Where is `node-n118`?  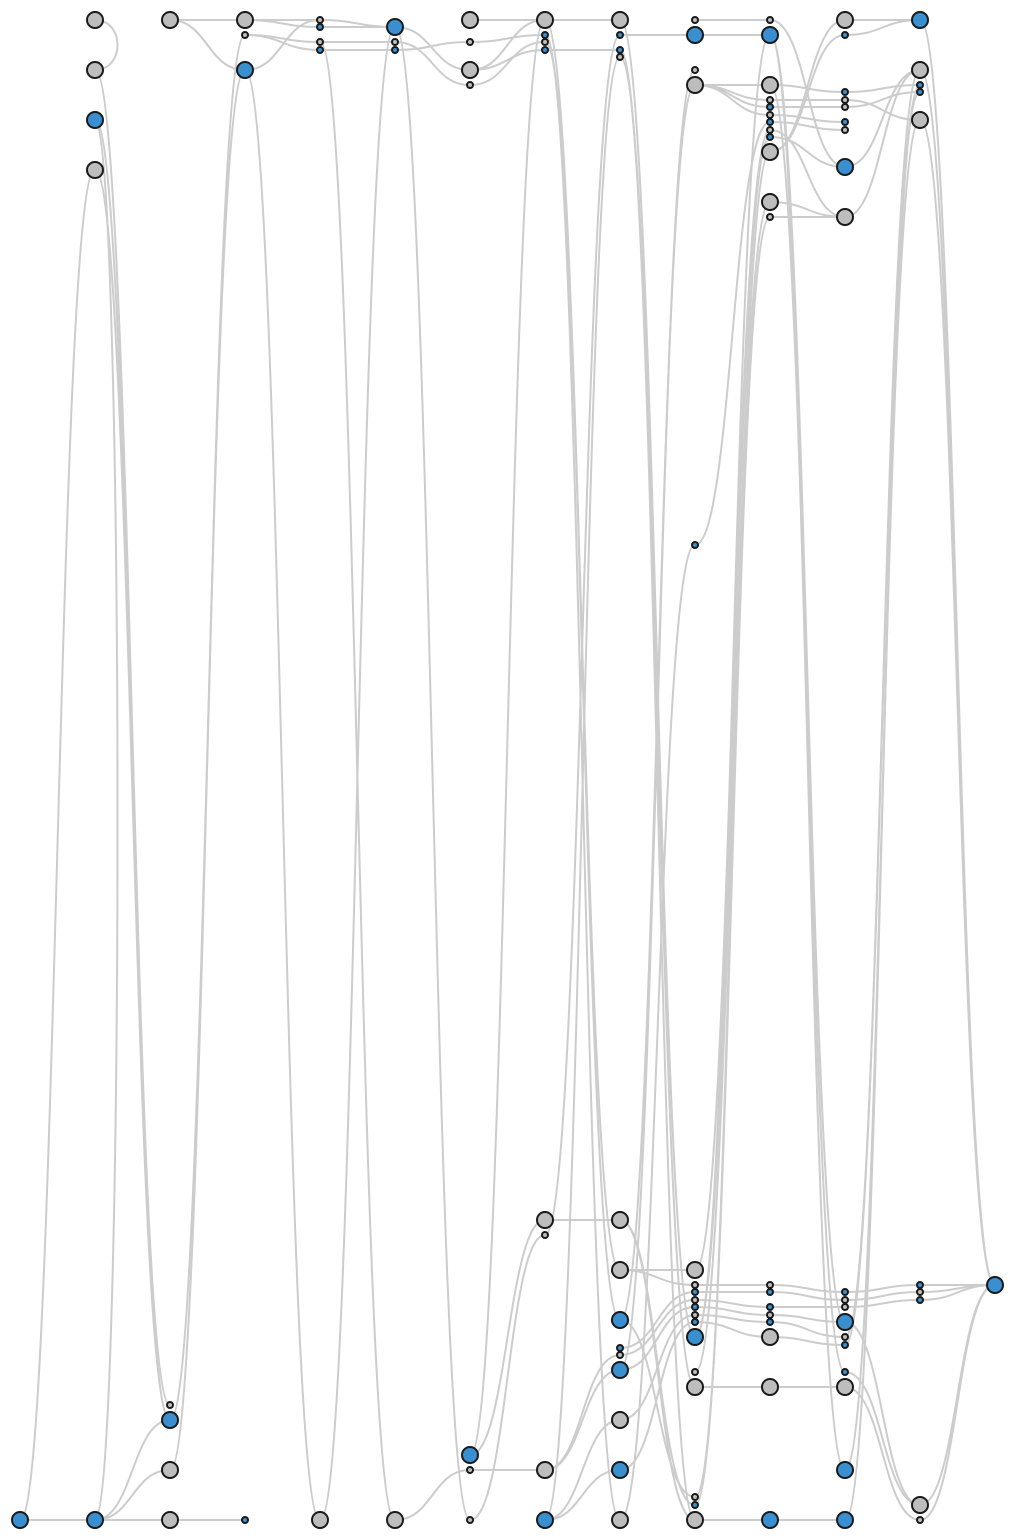
node-n118 is located at coordinates (920, 1520).